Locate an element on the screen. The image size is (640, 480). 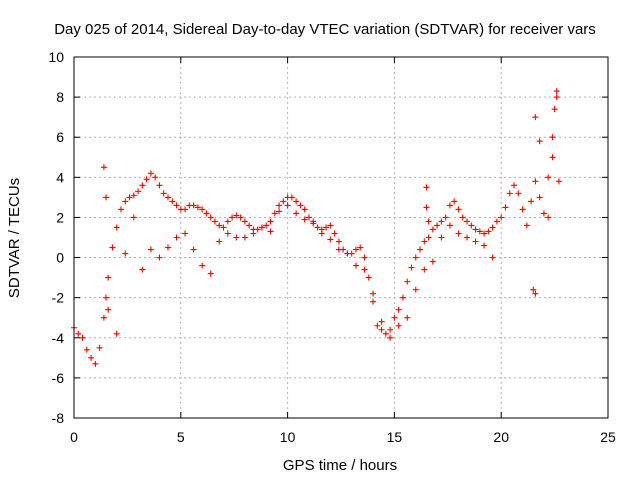
x-tick-label: 20 is located at coordinates (501, 437).